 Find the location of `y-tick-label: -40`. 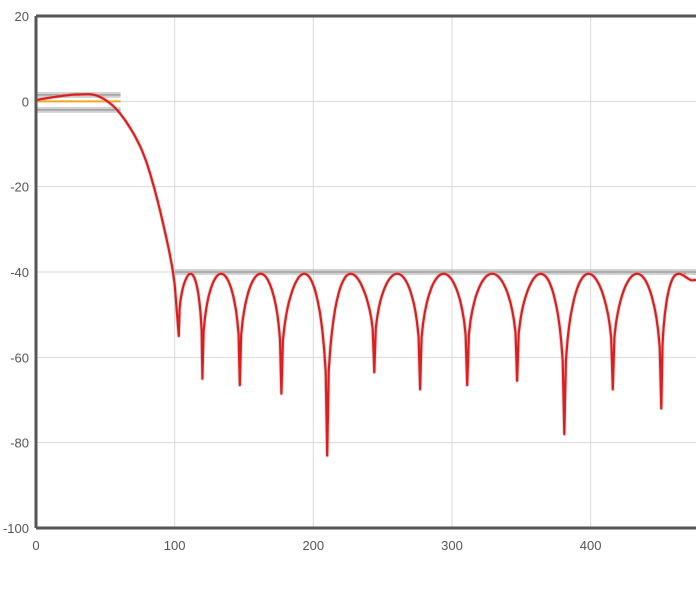

y-tick-label: -40 is located at coordinates (19, 272).